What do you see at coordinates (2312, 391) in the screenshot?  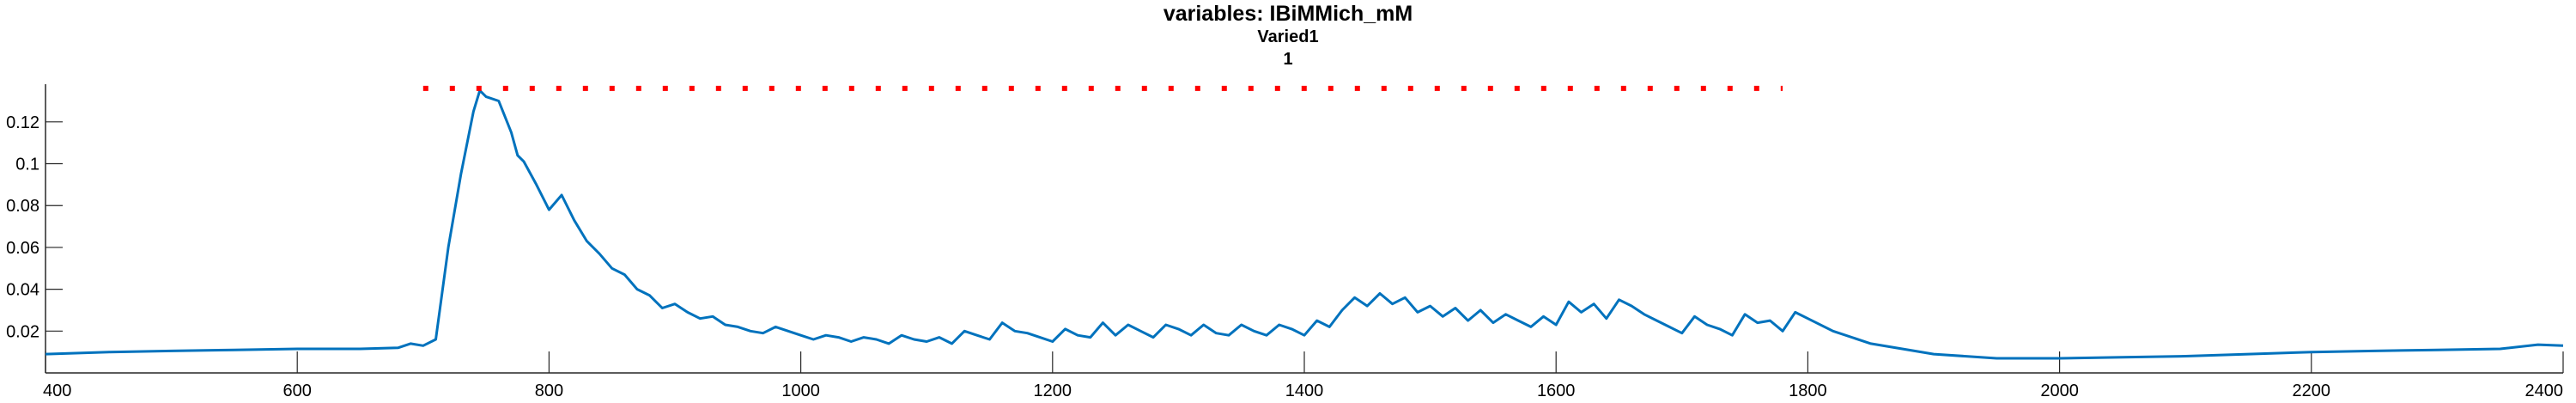 I see `x-tick-label: 2200` at bounding box center [2312, 391].